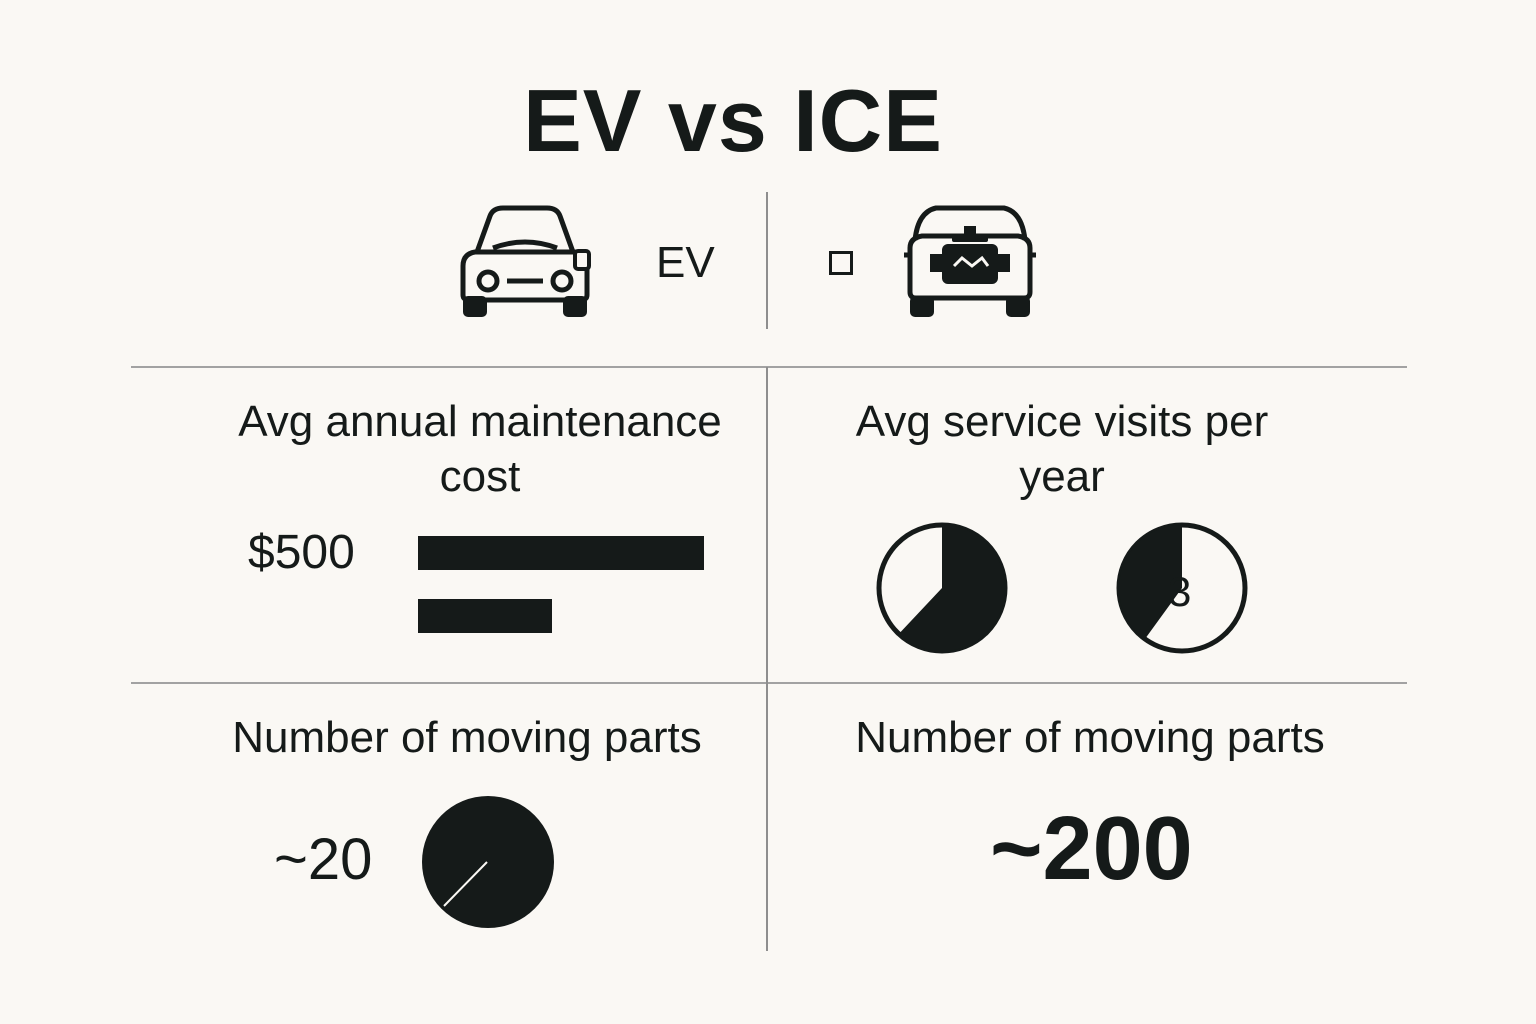 This screenshot has width=1536, height=1024. I want to click on moving-parts-ev-label: Number of moving parts, so click(467, 737).